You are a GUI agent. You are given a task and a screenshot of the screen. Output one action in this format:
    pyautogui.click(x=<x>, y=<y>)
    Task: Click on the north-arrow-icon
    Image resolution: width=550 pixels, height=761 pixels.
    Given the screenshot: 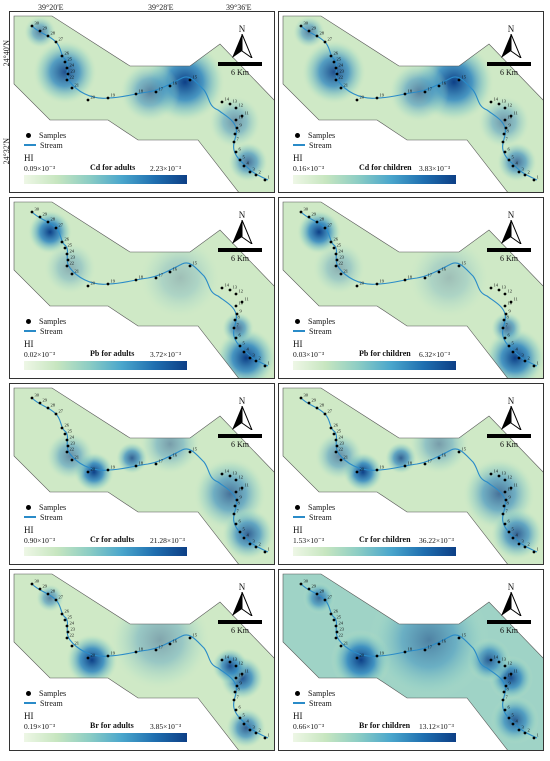 What is the action you would take?
    pyautogui.click(x=243, y=604)
    